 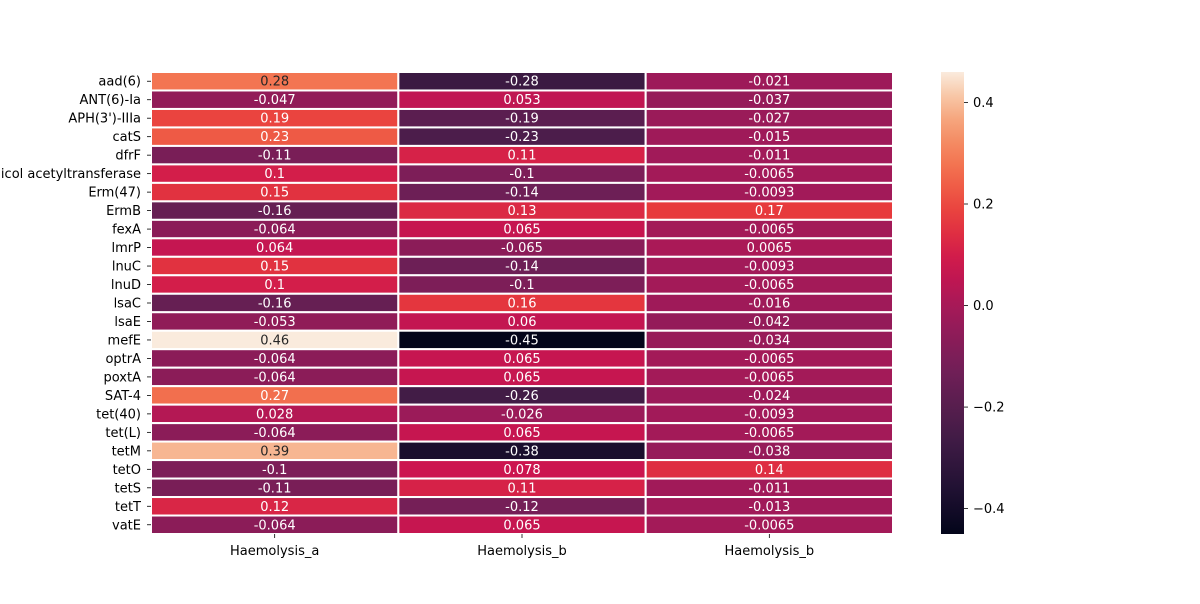 What do you see at coordinates (126, 525) in the screenshot?
I see `row-label: vatE` at bounding box center [126, 525].